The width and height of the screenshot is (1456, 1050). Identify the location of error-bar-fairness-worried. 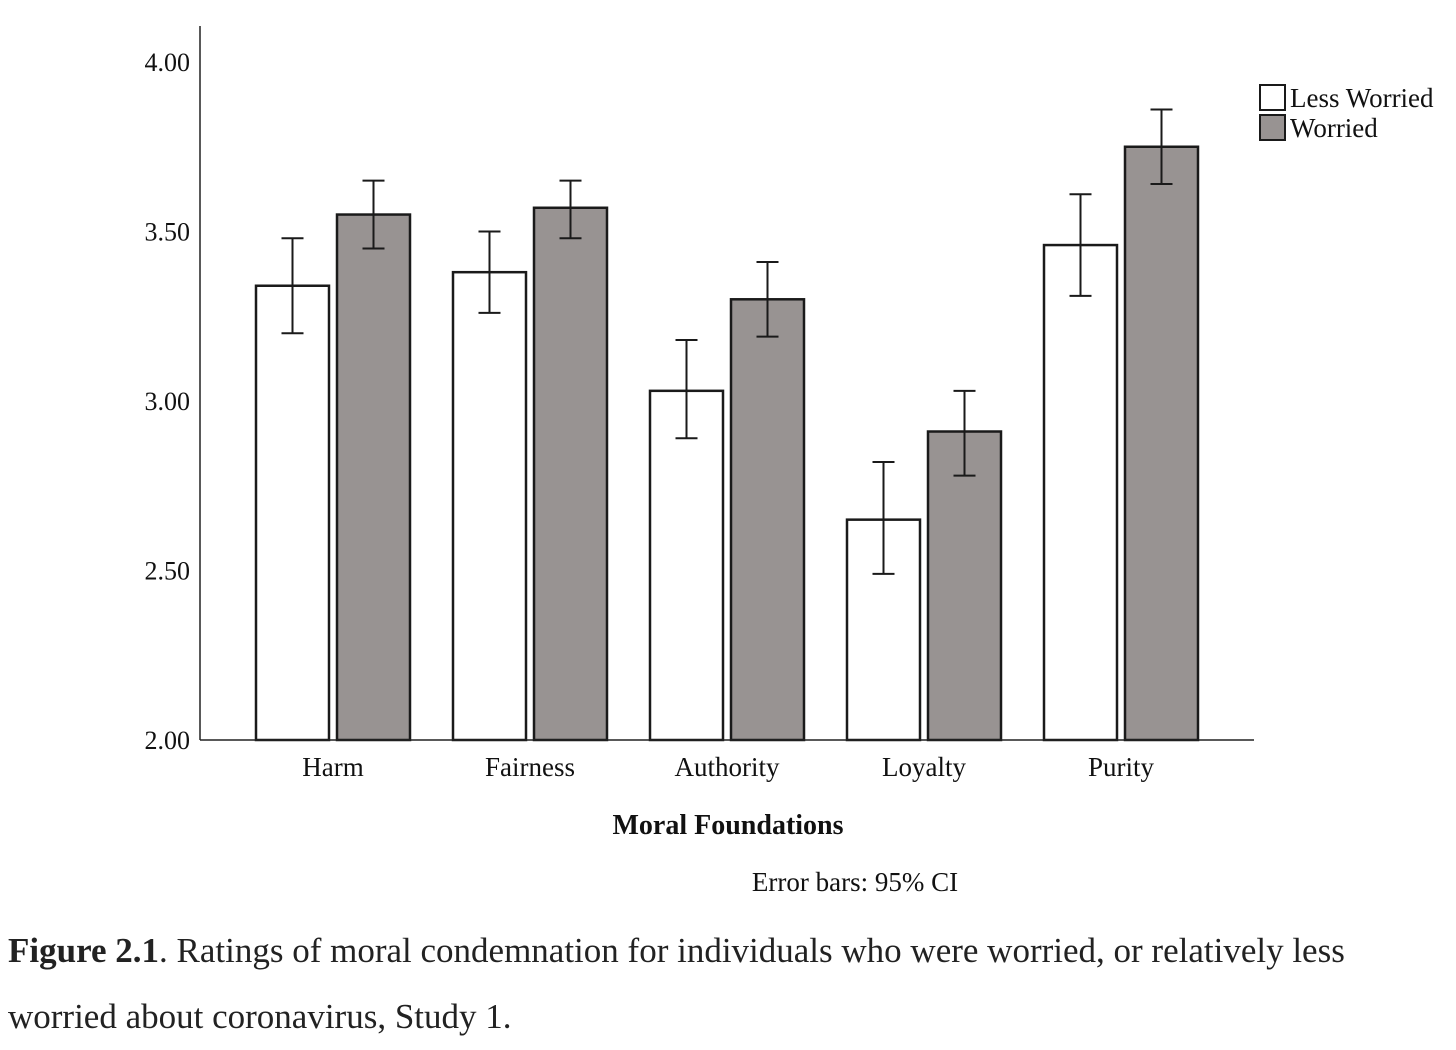
(570, 209).